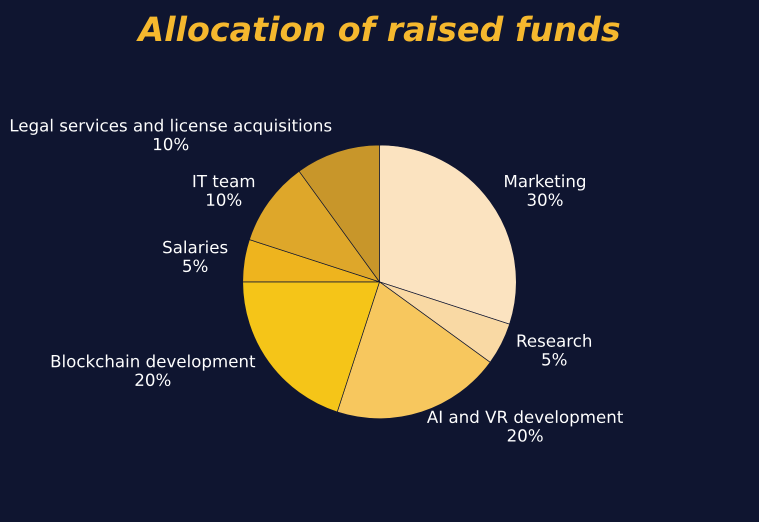 The height and width of the screenshot is (522, 759). Describe the element at coordinates (545, 182) in the screenshot. I see `slice-label: Marketing` at that location.